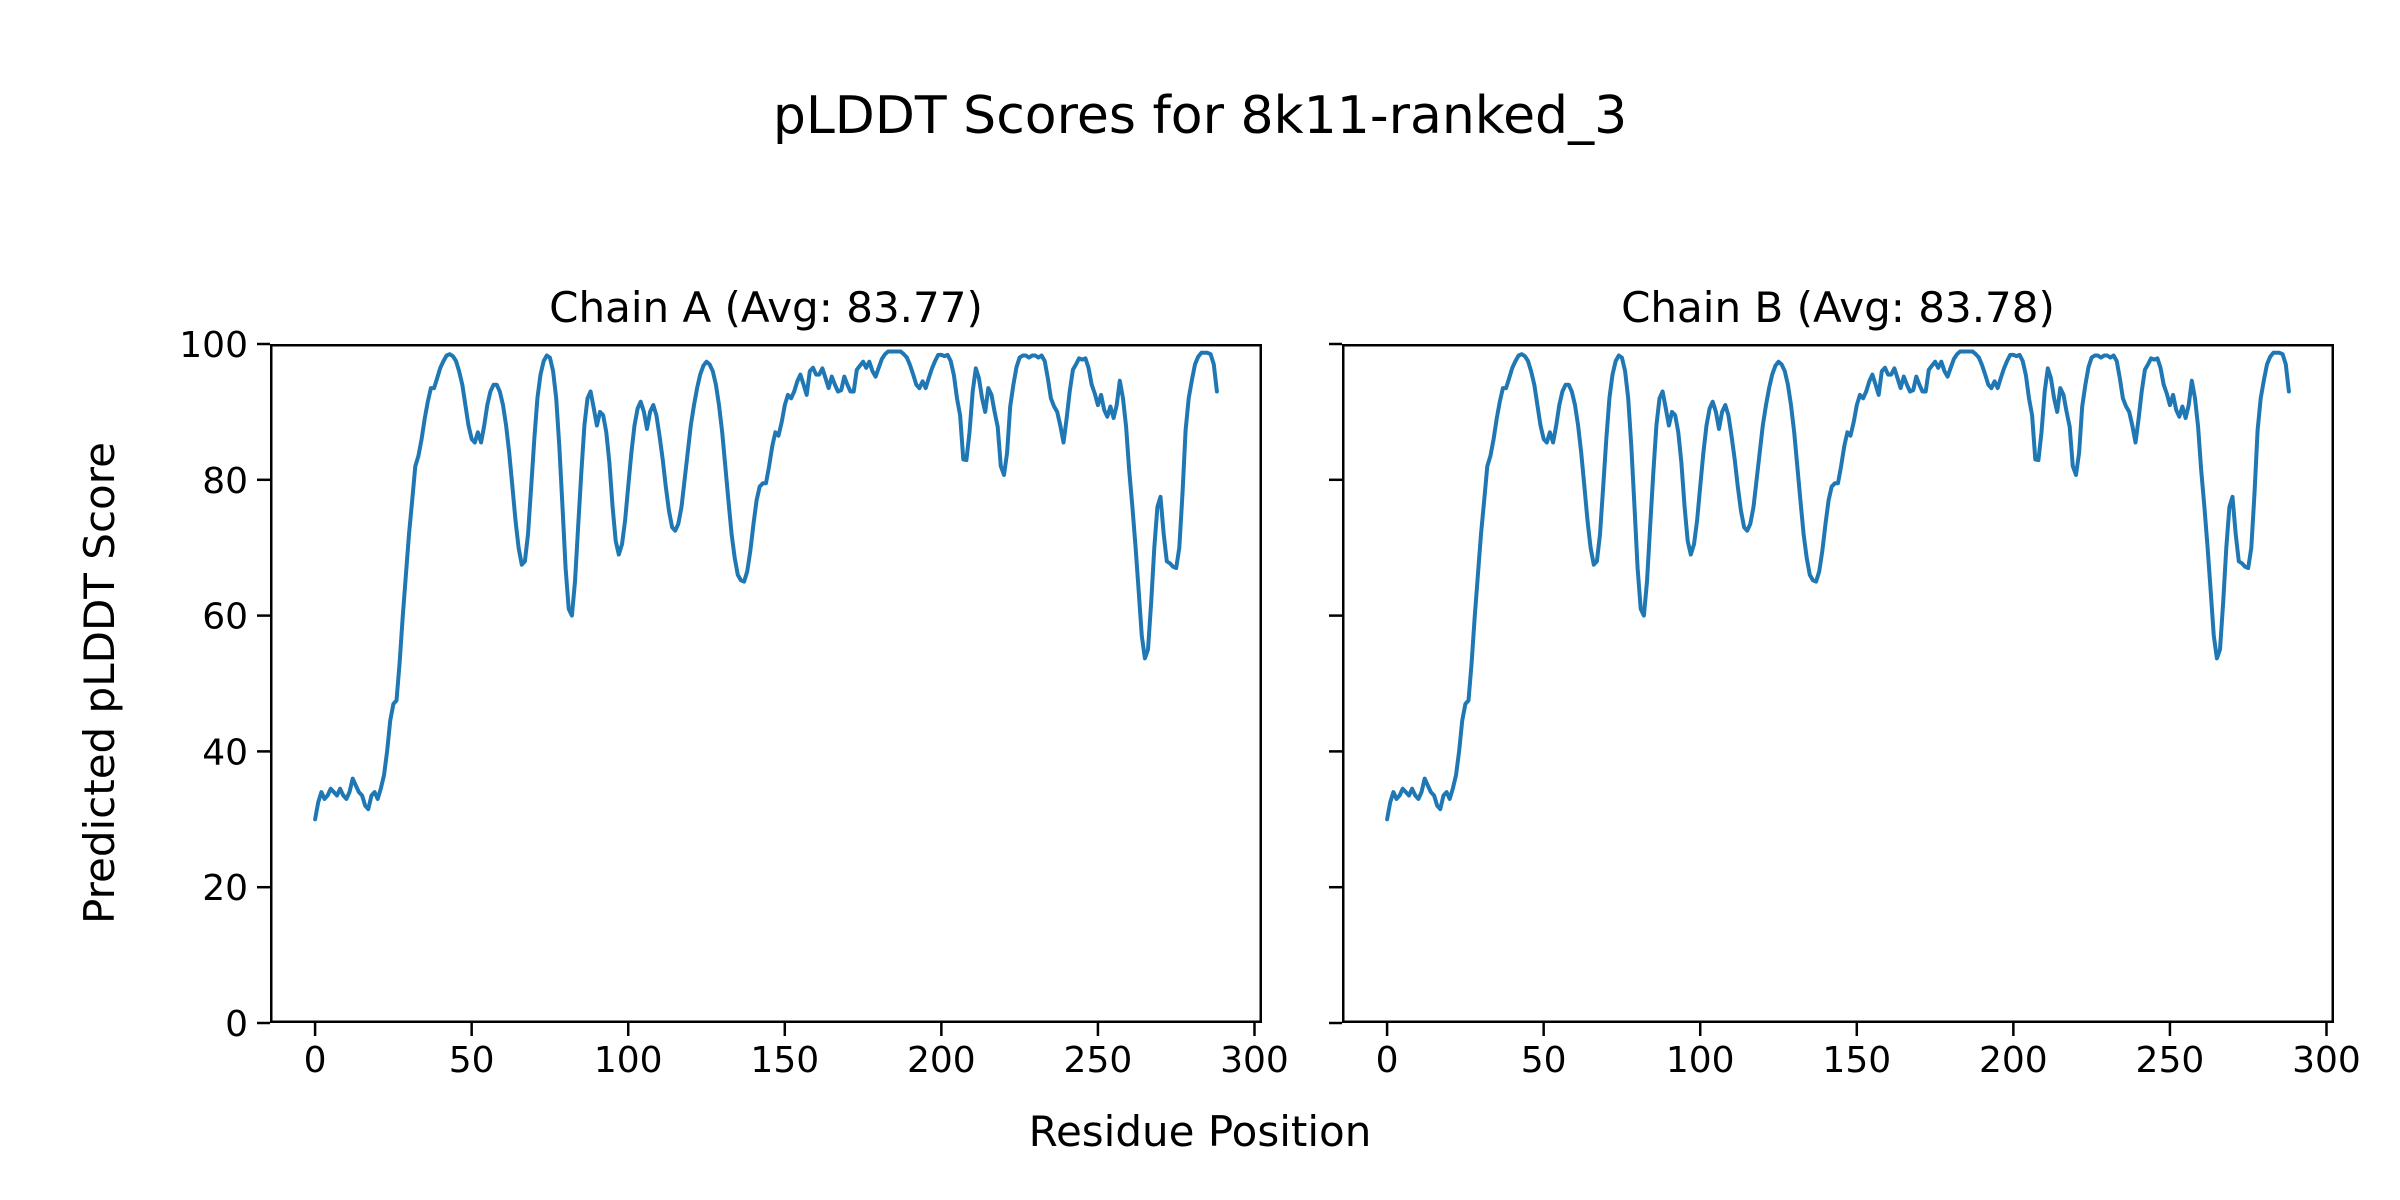  What do you see at coordinates (225, 888) in the screenshot?
I see `y-tick-label: 20` at bounding box center [225, 888].